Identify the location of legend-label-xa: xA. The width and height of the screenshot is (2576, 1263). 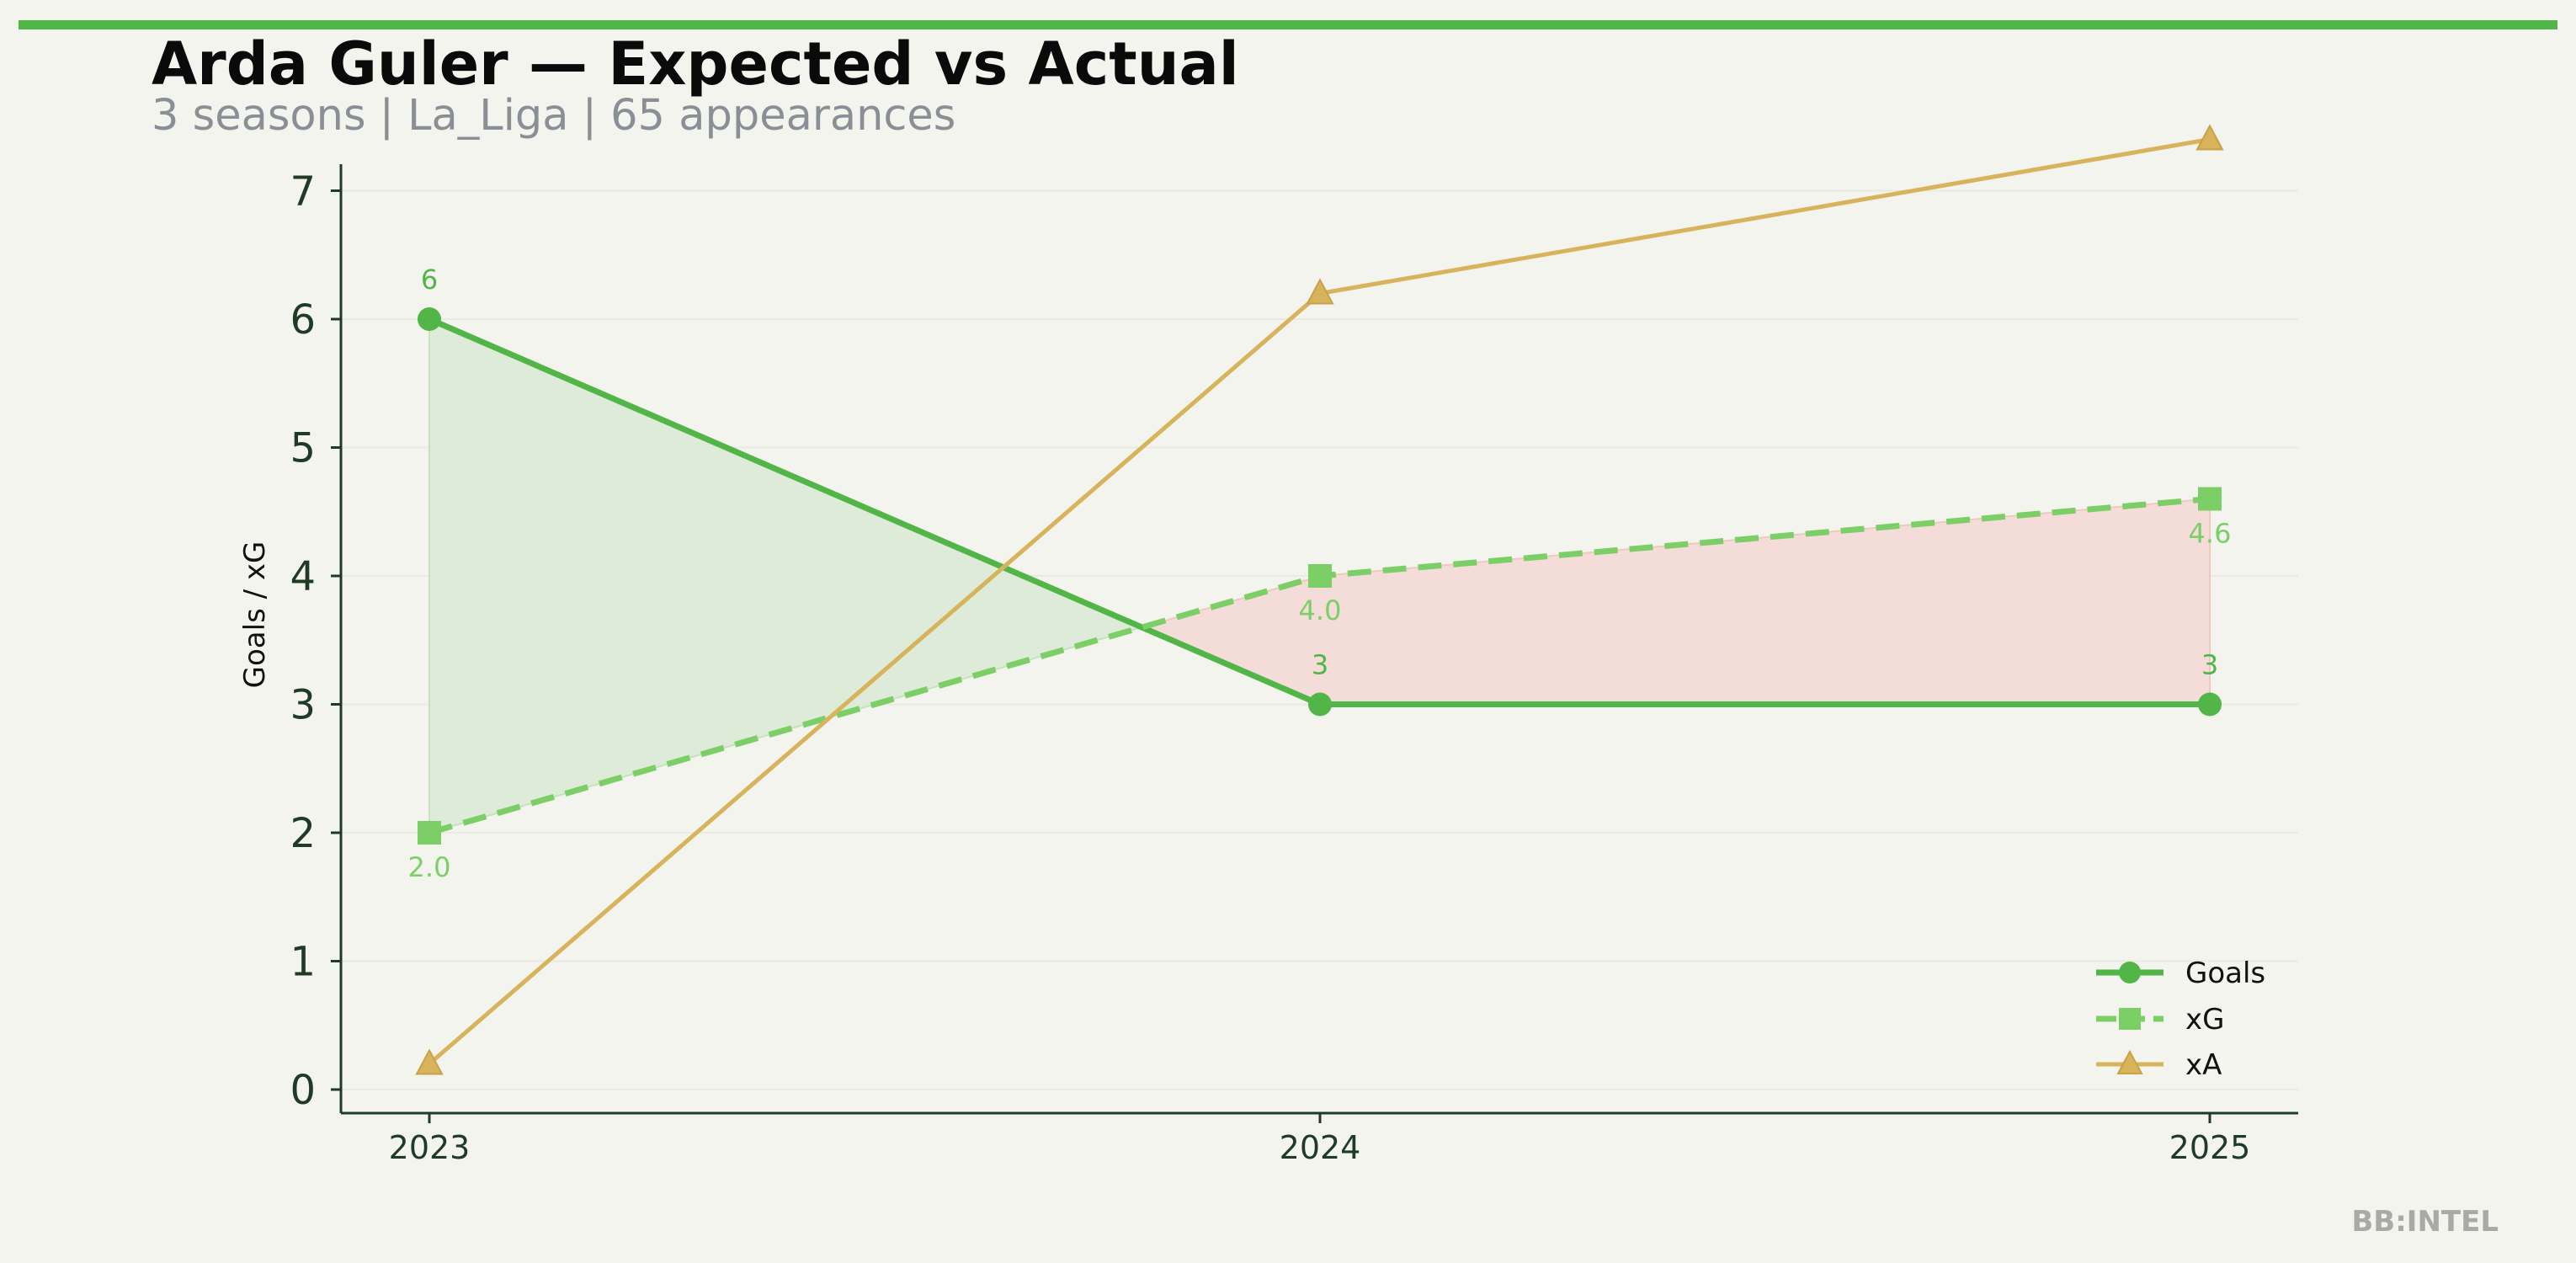
(2203, 1065).